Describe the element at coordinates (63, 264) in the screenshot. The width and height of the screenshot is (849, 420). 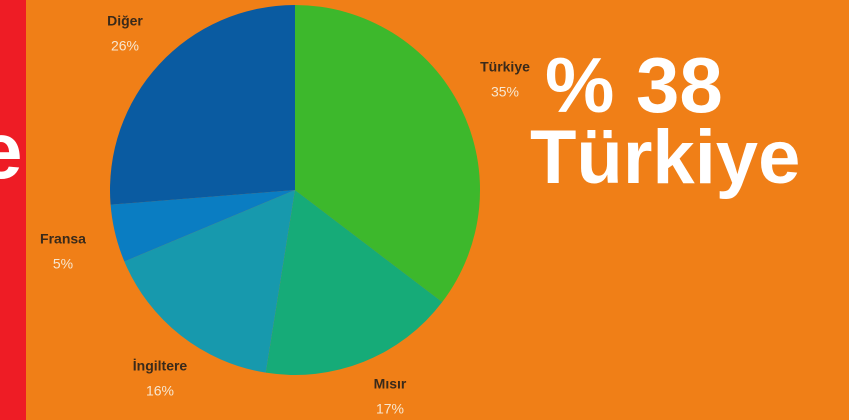
I see `slice-value-label: 5%` at that location.